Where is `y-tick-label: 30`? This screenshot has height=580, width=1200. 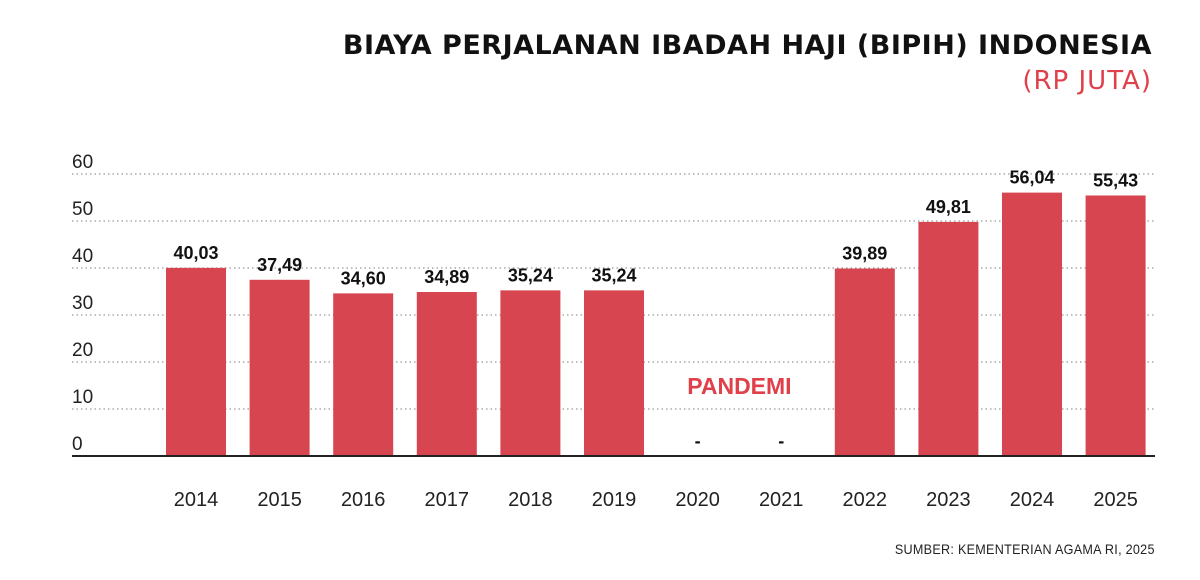
y-tick-label: 30 is located at coordinates (82, 303).